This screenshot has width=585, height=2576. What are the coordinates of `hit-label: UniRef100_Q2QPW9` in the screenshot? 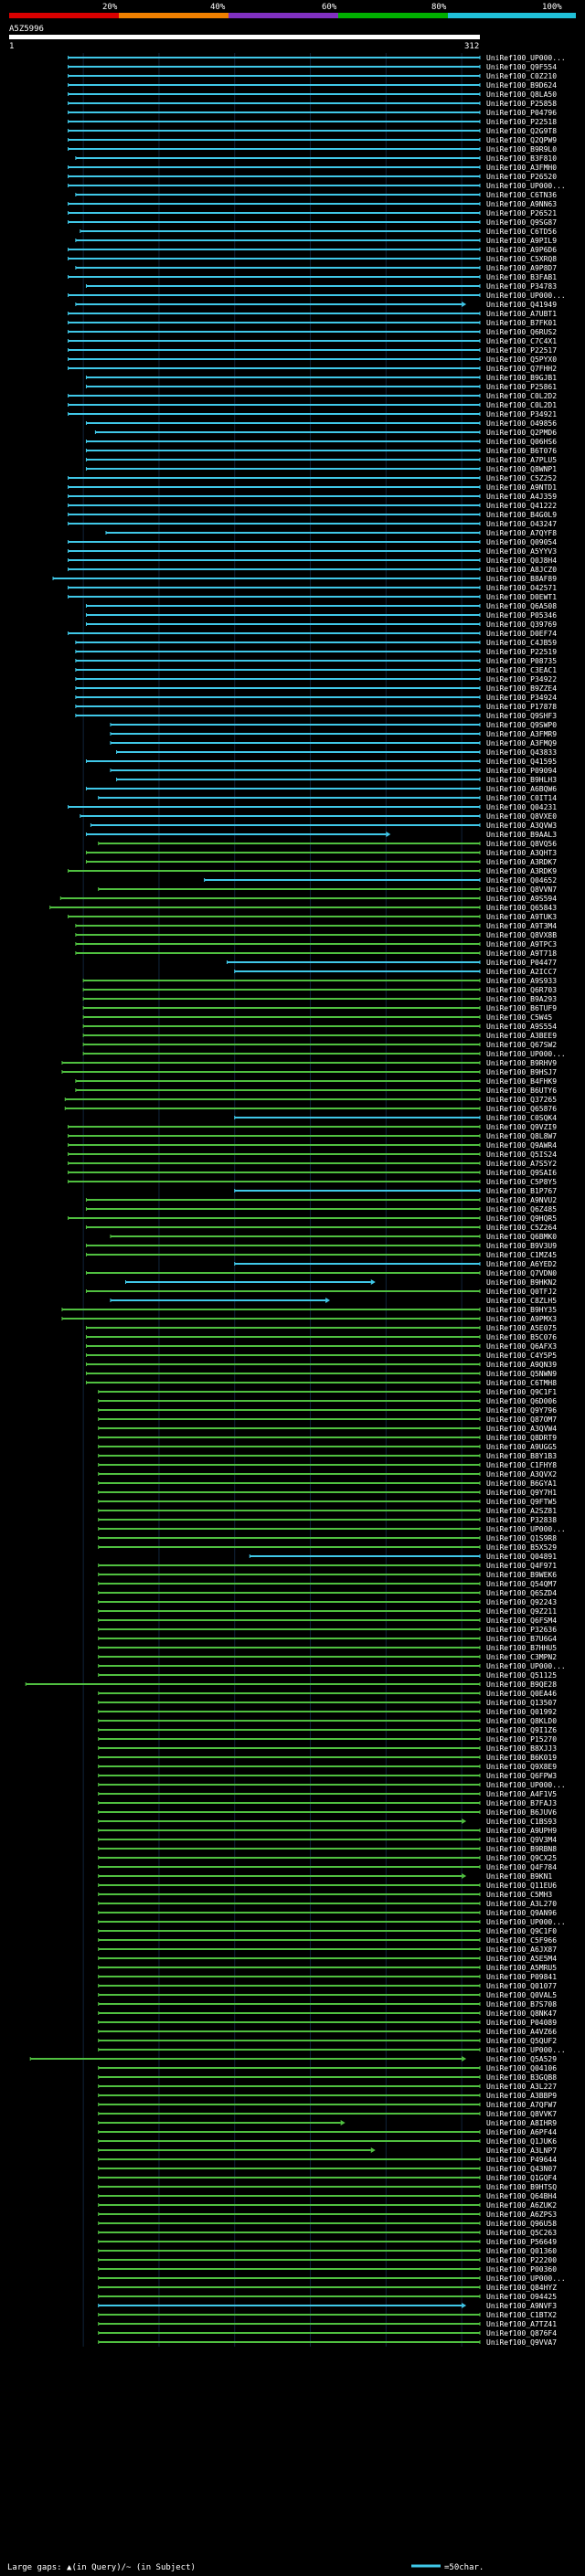 It's located at (521, 140).